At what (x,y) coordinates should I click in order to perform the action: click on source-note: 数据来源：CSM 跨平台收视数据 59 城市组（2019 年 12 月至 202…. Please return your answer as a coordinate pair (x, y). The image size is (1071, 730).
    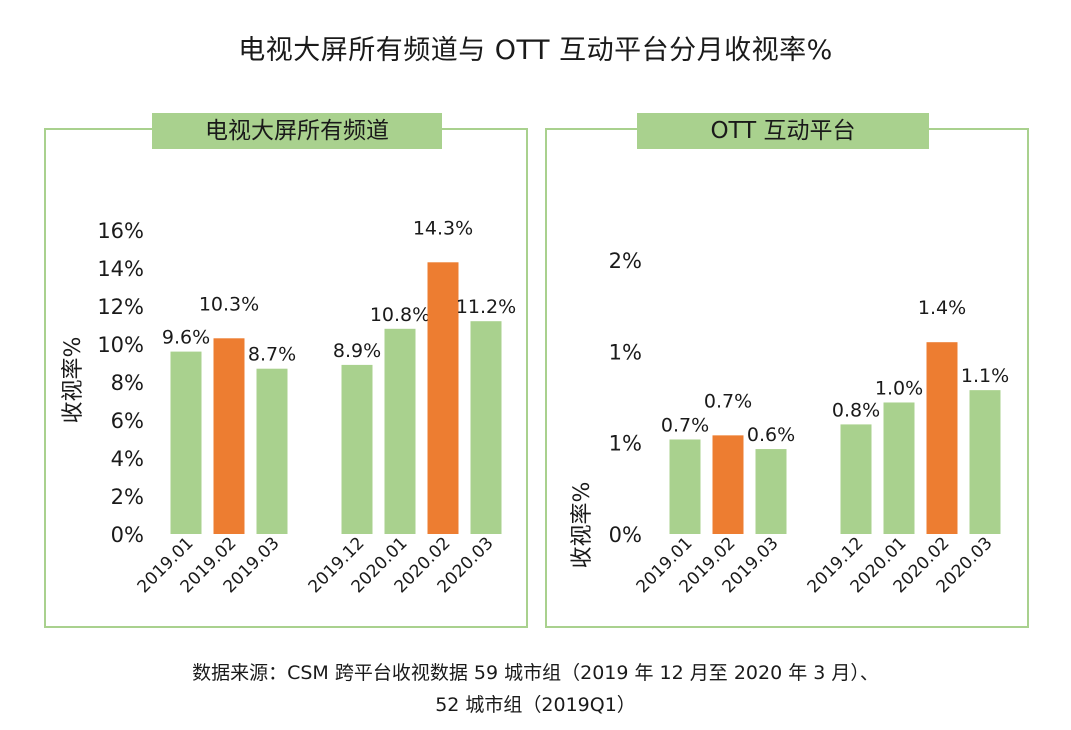
    Looking at the image, I should click on (535, 673).